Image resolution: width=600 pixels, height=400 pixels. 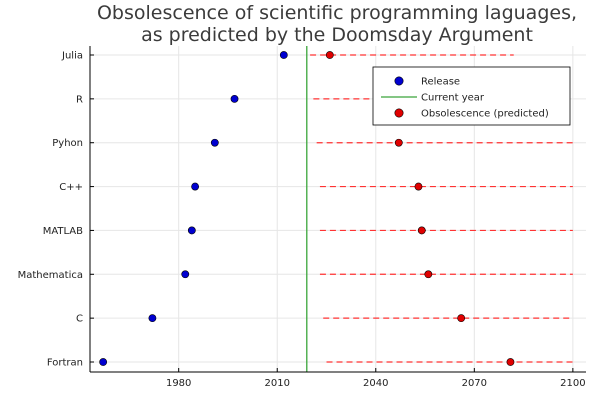 I want to click on y-tick-label: MATLAB, so click(x=63, y=231).